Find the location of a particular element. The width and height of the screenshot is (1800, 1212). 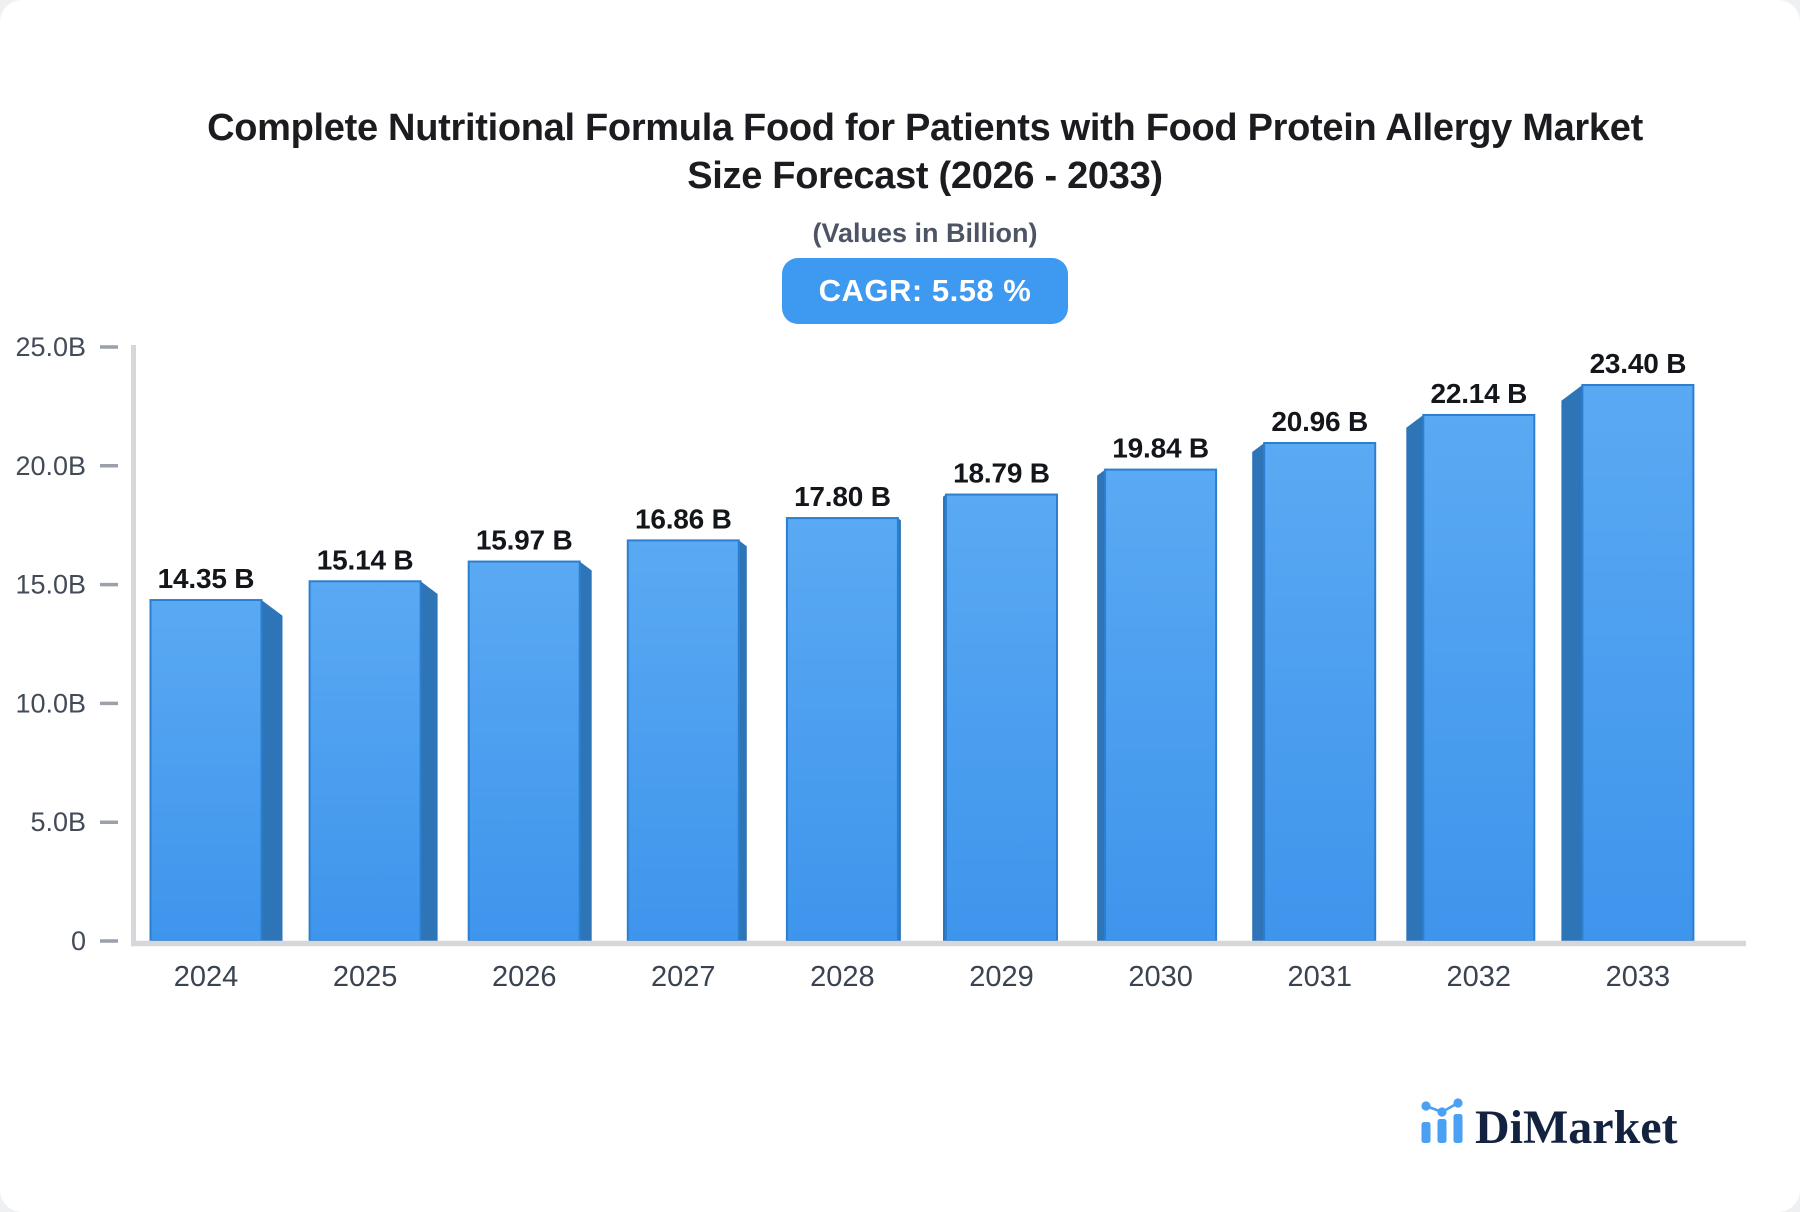

x-tick-label: 2029 is located at coordinates (1001, 977).